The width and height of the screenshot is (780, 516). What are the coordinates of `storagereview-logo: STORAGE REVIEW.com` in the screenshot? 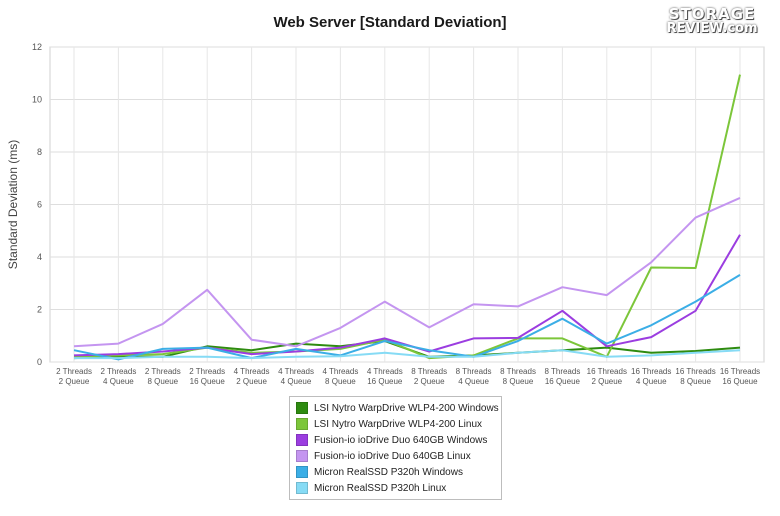 It's located at (712, 23).